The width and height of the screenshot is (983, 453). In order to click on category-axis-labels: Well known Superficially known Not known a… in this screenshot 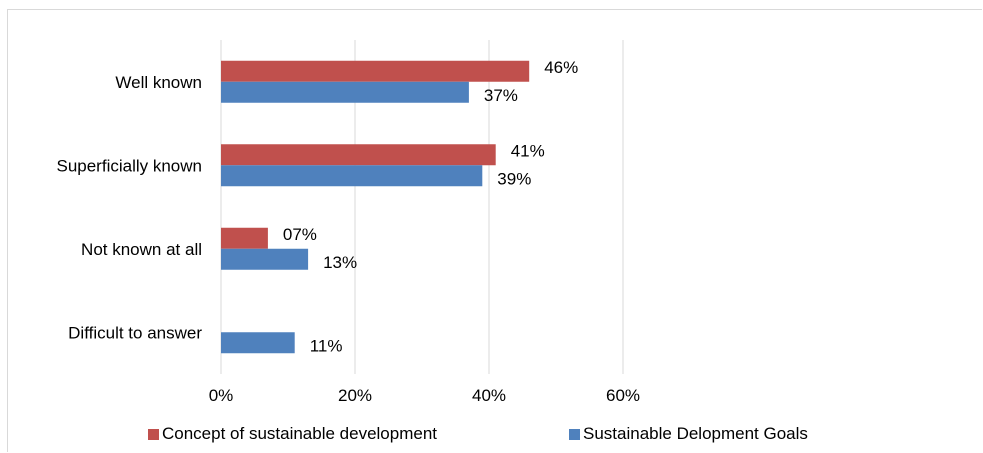, I will do `click(129, 208)`.